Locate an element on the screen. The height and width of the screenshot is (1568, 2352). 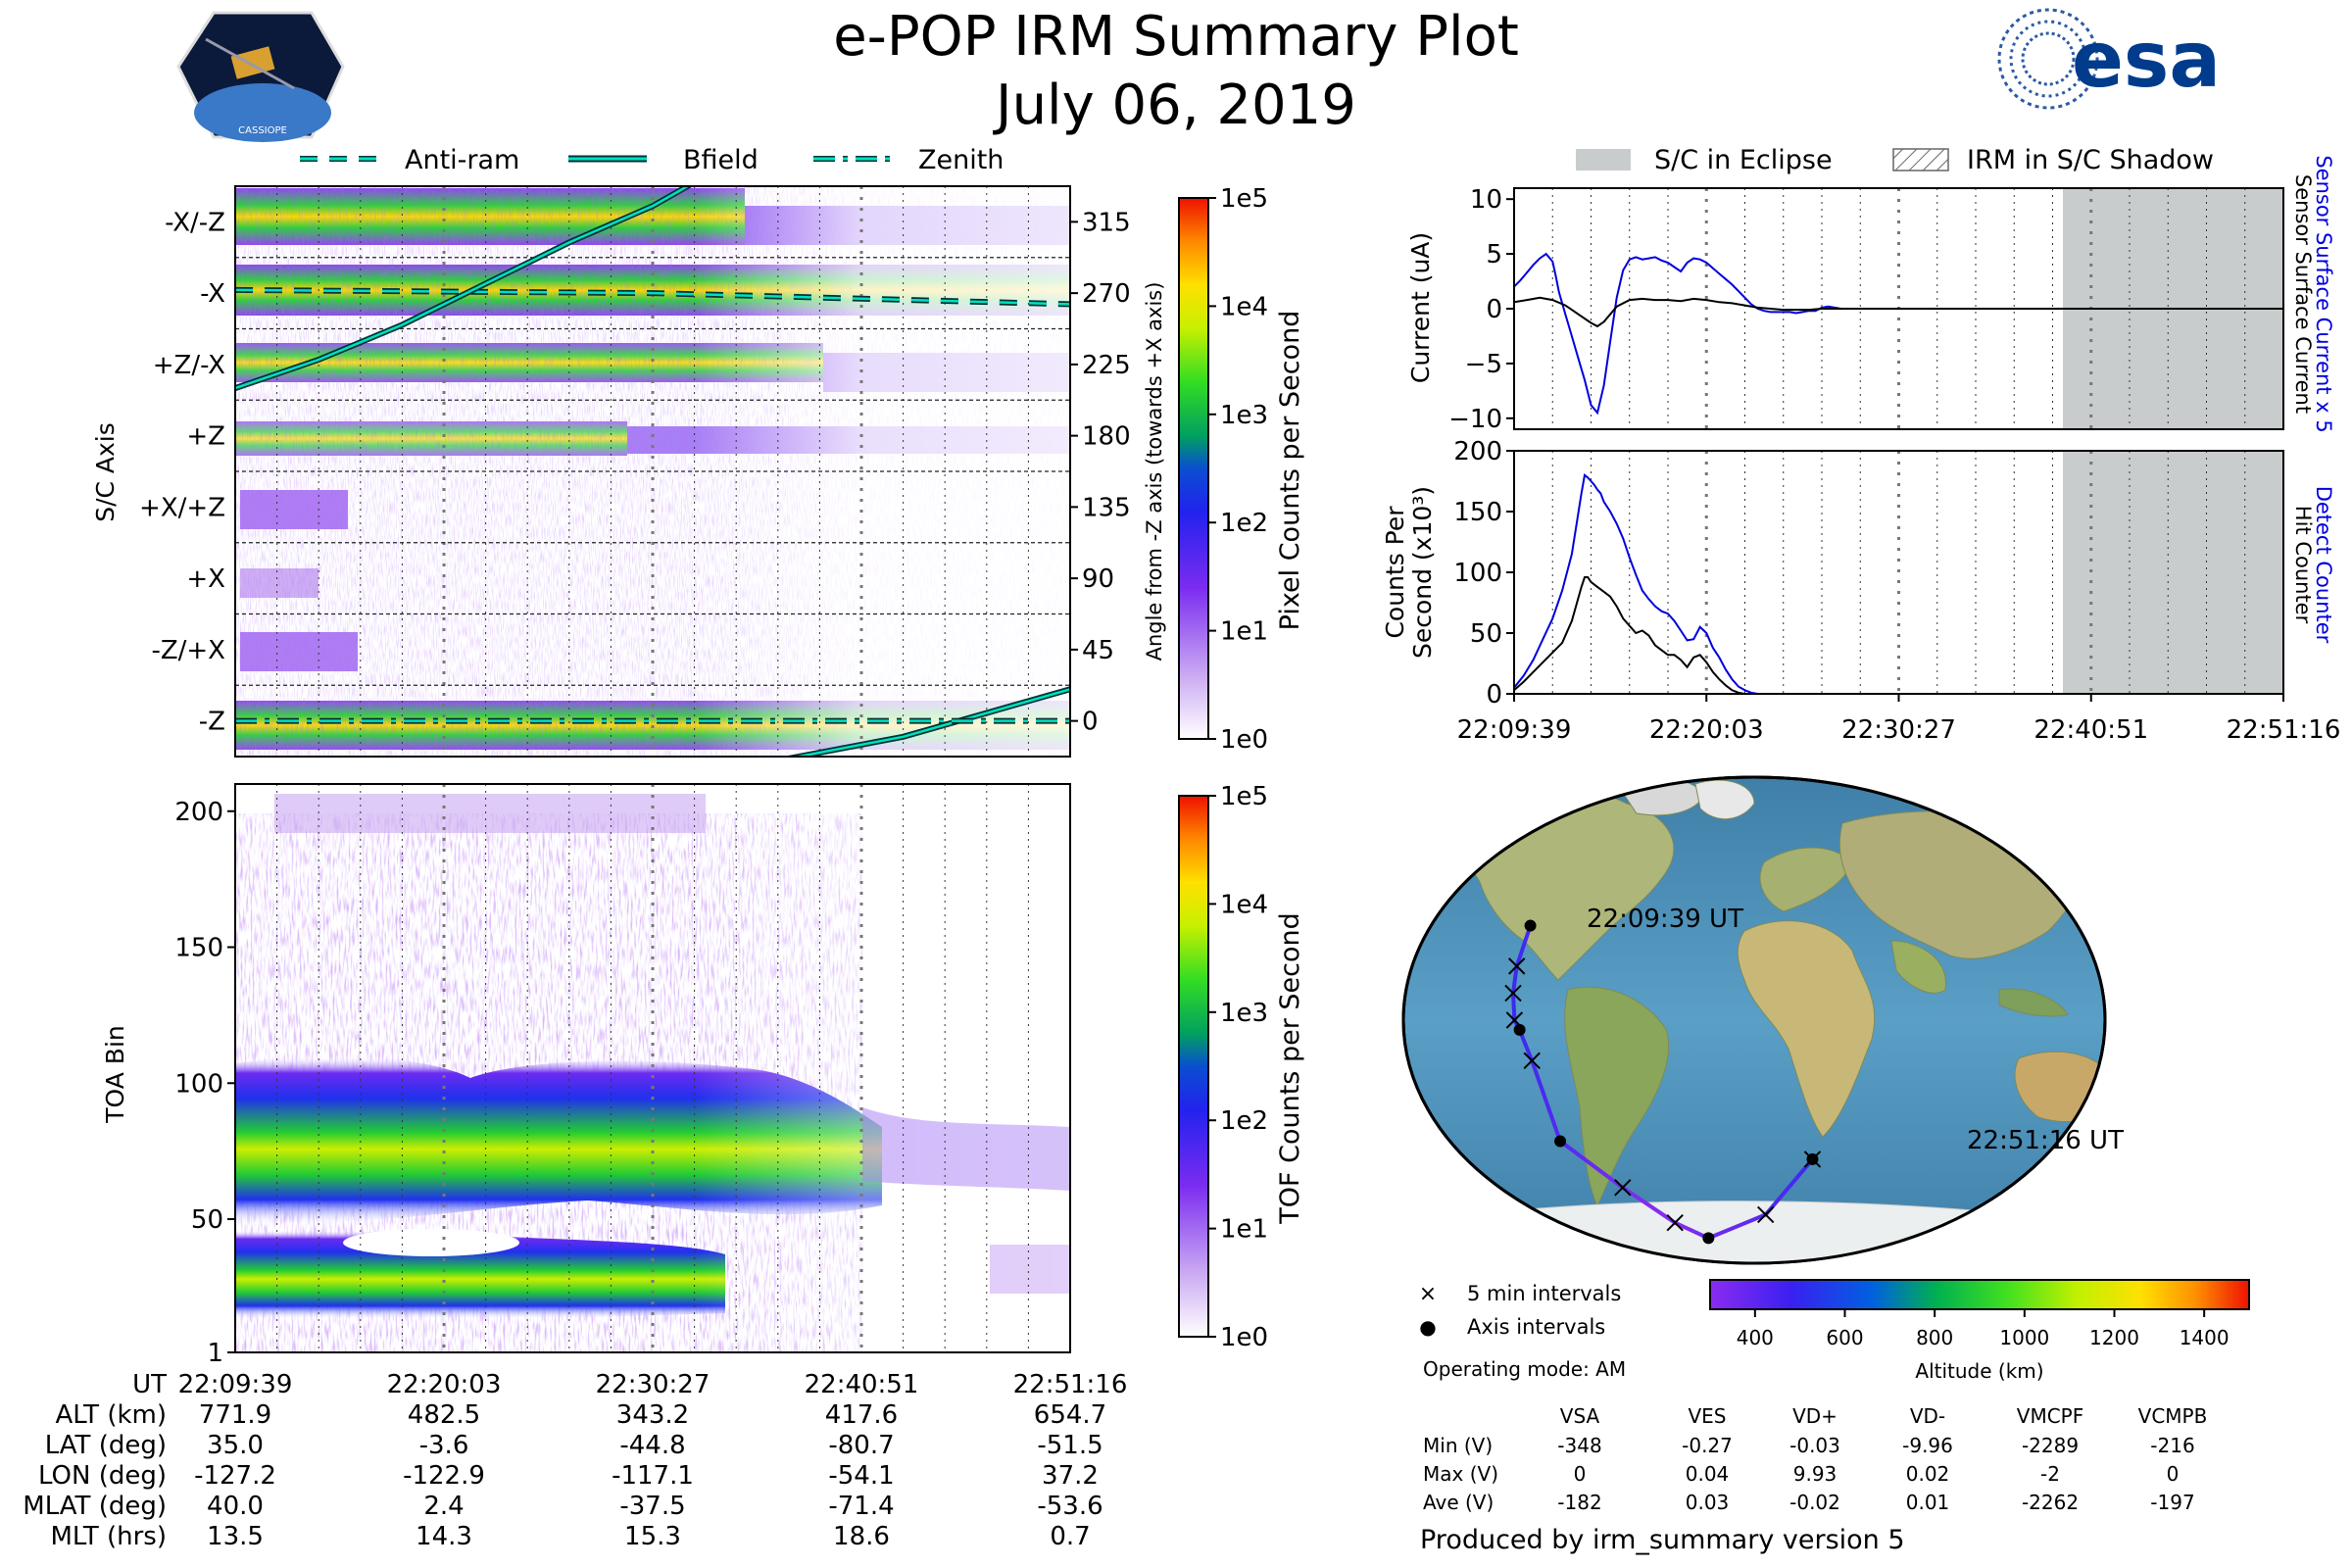
altitude-tick-label: 800 is located at coordinates (1934, 1337).